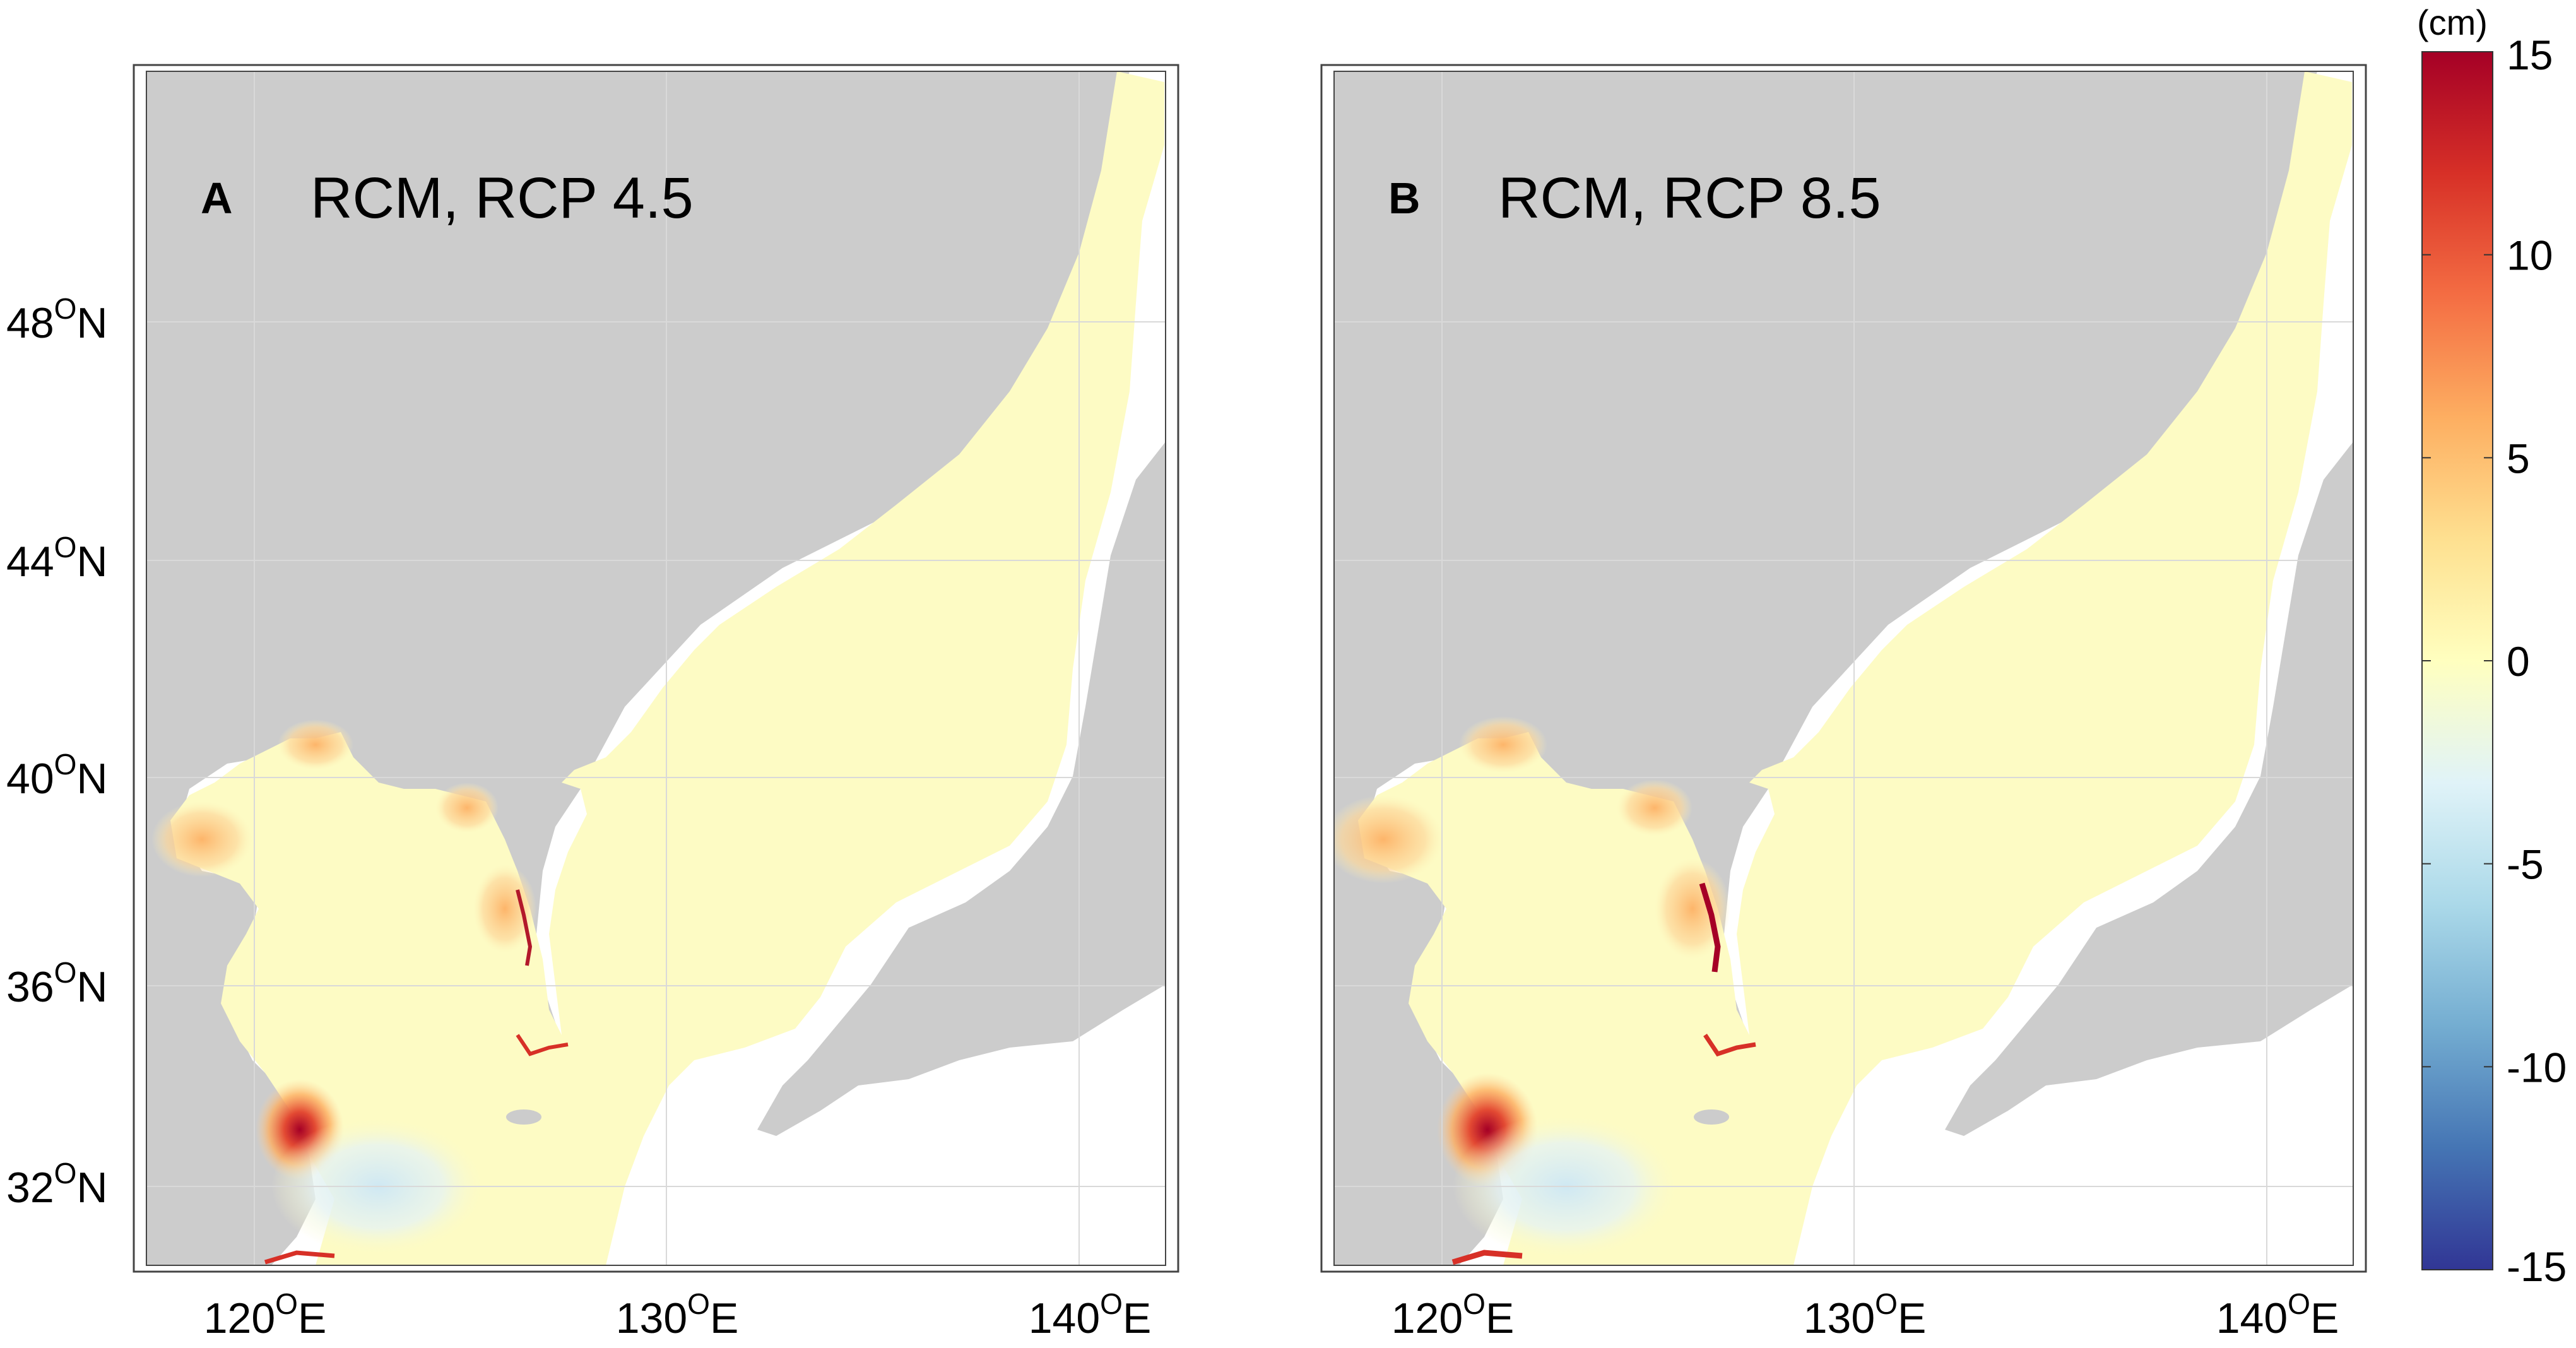  Describe the element at coordinates (2525, 864) in the screenshot. I see `colorbar-tick-label: -5` at that location.